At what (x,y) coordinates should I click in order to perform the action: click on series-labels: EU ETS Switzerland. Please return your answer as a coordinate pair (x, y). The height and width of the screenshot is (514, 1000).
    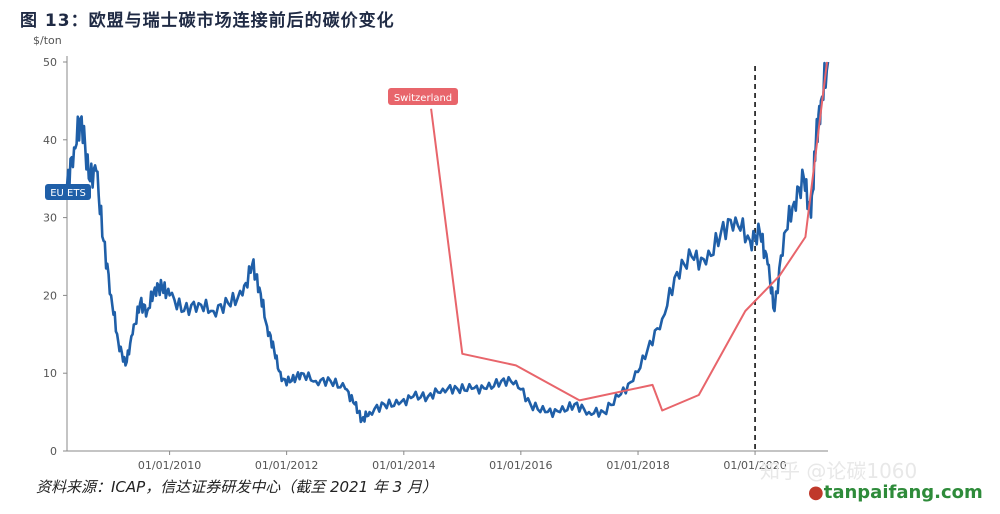
    Looking at the image, I should click on (251, 144).